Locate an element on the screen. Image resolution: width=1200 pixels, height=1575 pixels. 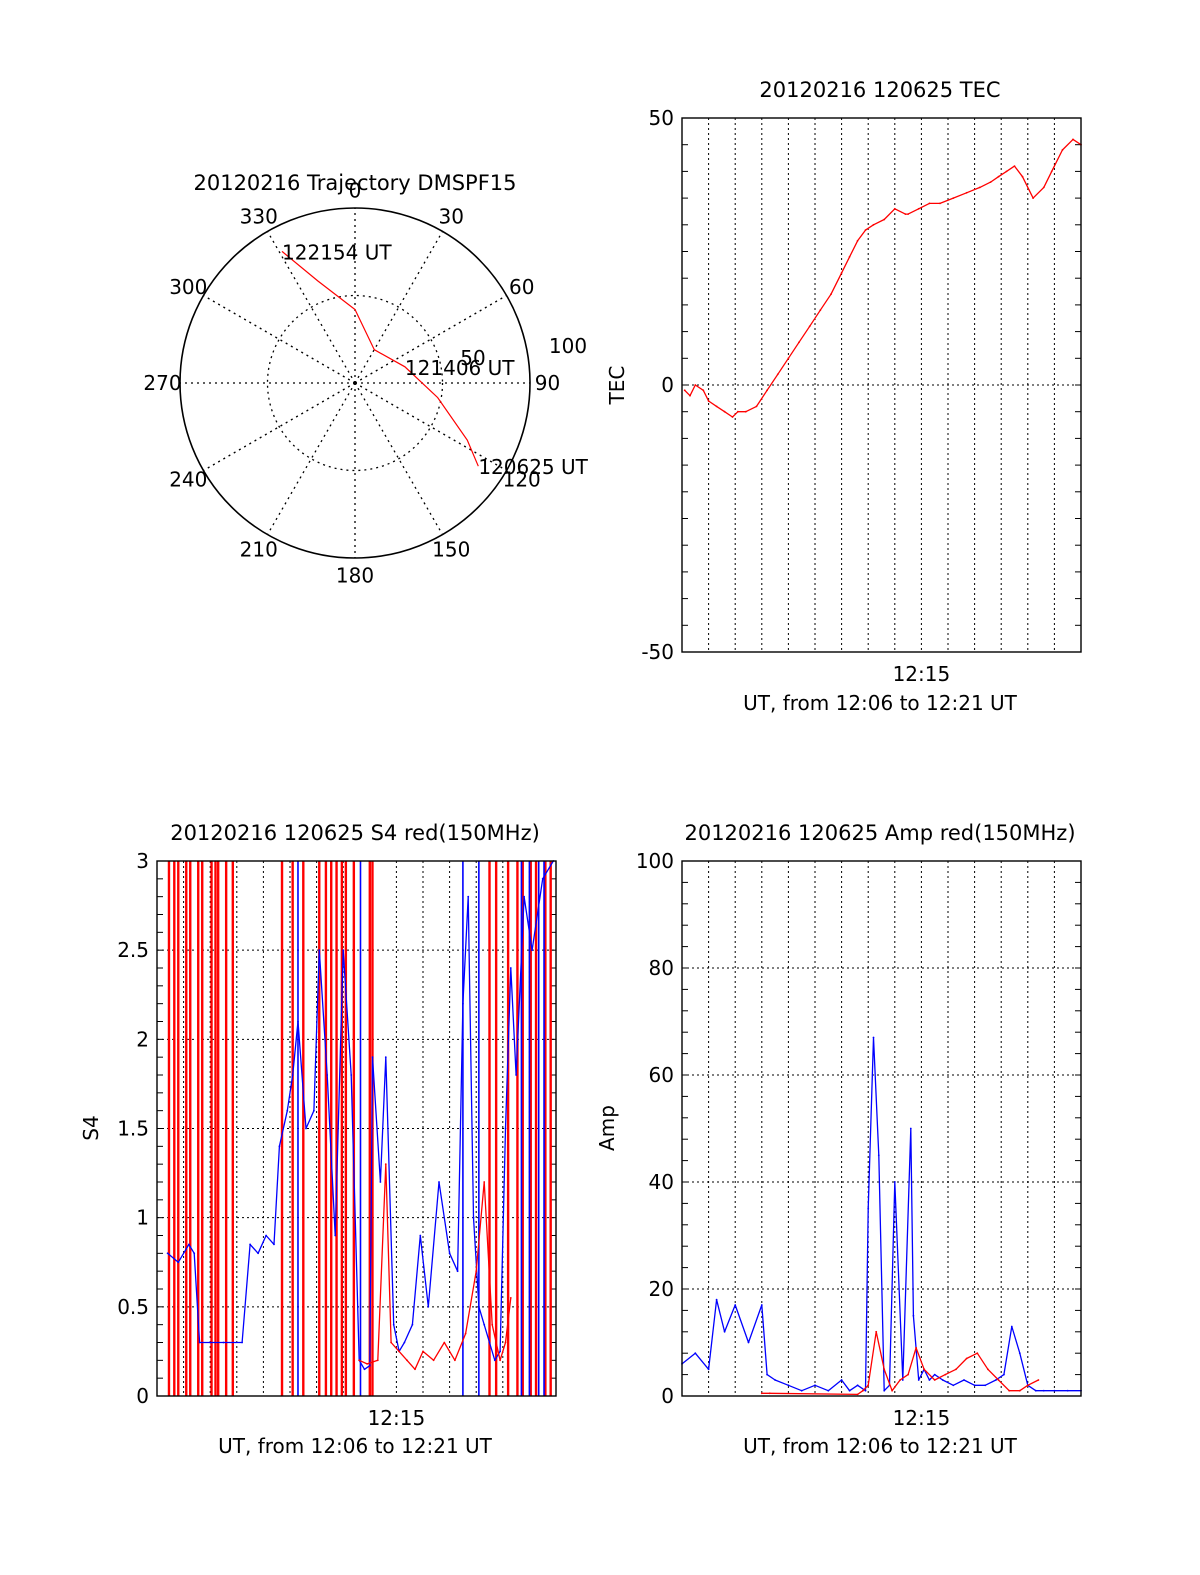
polar-spoke is located at coordinates (399, 458).